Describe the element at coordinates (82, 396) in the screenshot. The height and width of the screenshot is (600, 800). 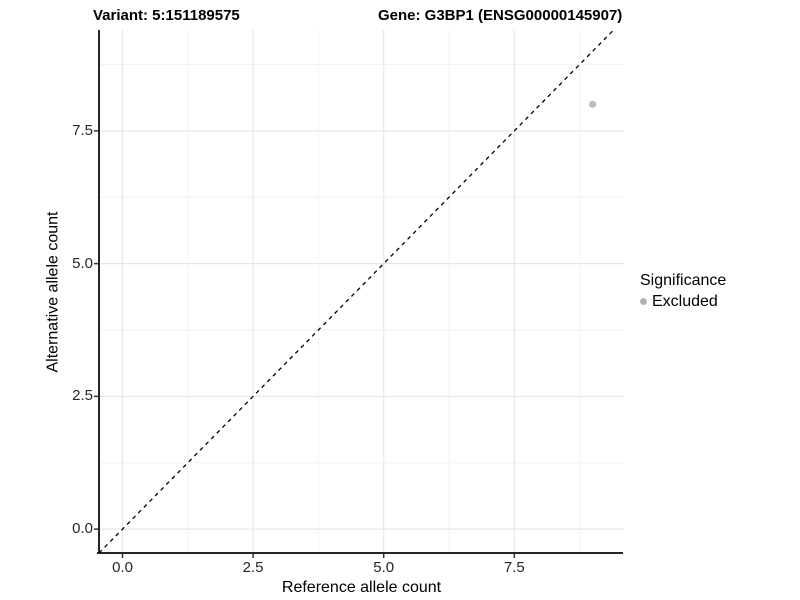
I see `y-tick-label-2: 2.5` at that location.